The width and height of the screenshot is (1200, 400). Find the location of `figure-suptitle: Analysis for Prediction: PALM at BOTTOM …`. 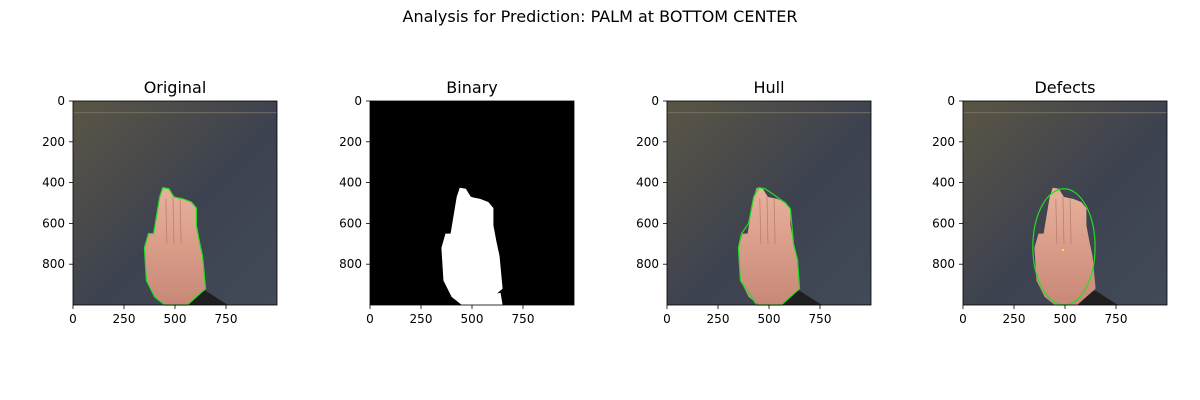

figure-suptitle: Analysis for Prediction: PALM at BOTTOM … is located at coordinates (600, 16).